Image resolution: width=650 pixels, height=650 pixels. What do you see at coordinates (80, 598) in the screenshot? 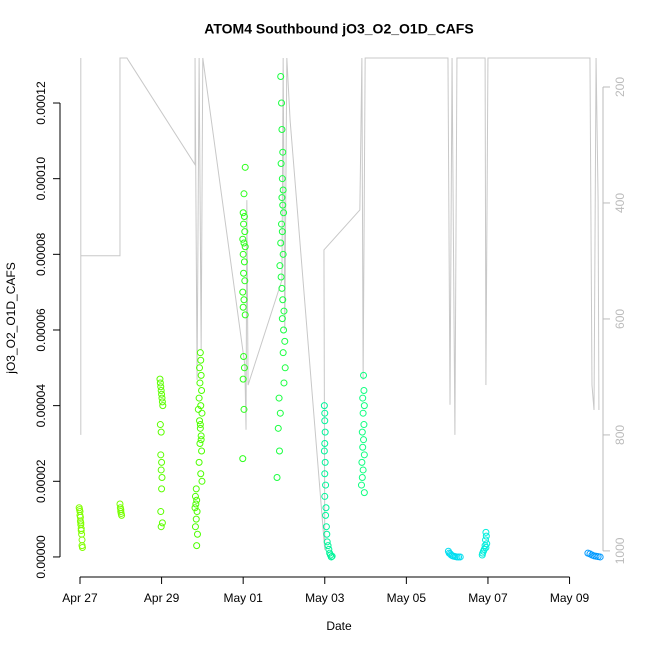
I see `x-tick-label: Apr 27` at bounding box center [80, 598].